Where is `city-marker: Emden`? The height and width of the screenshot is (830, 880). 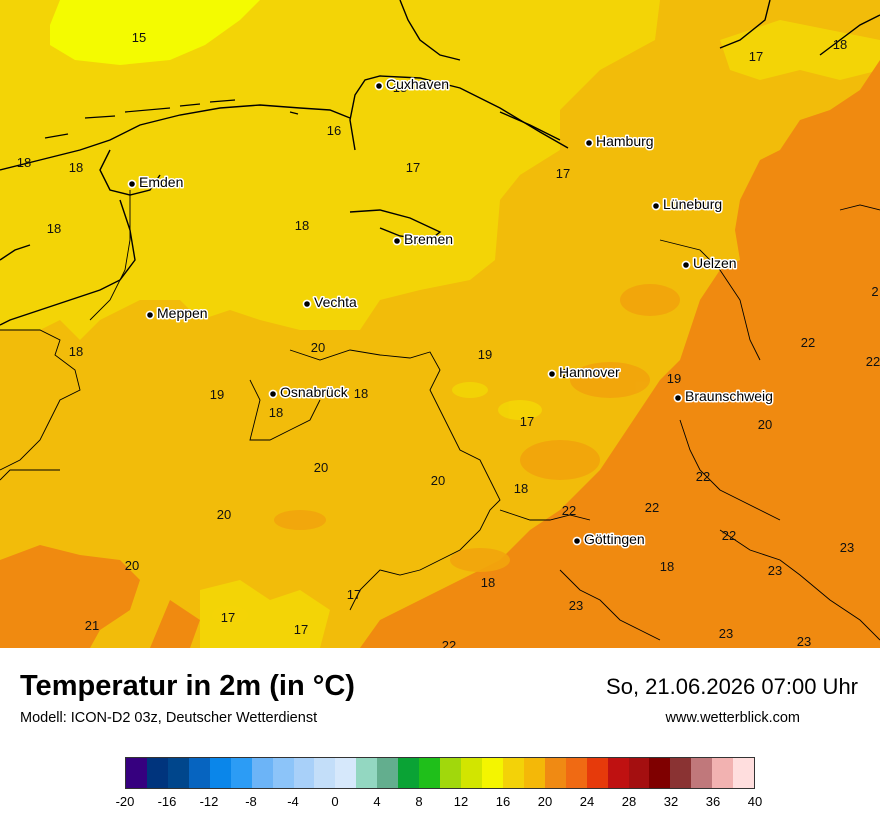 city-marker: Emden is located at coordinates (156, 182).